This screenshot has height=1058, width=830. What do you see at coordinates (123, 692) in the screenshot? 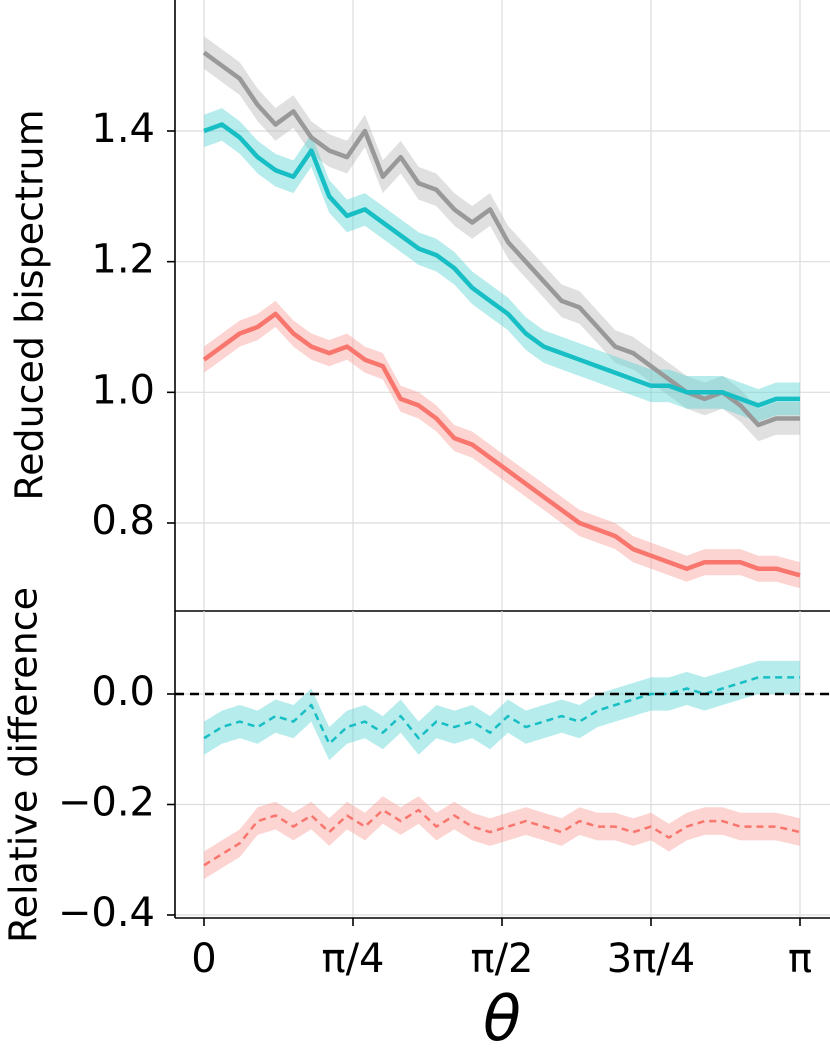
I see `y-tick-label: 0.0` at bounding box center [123, 692].